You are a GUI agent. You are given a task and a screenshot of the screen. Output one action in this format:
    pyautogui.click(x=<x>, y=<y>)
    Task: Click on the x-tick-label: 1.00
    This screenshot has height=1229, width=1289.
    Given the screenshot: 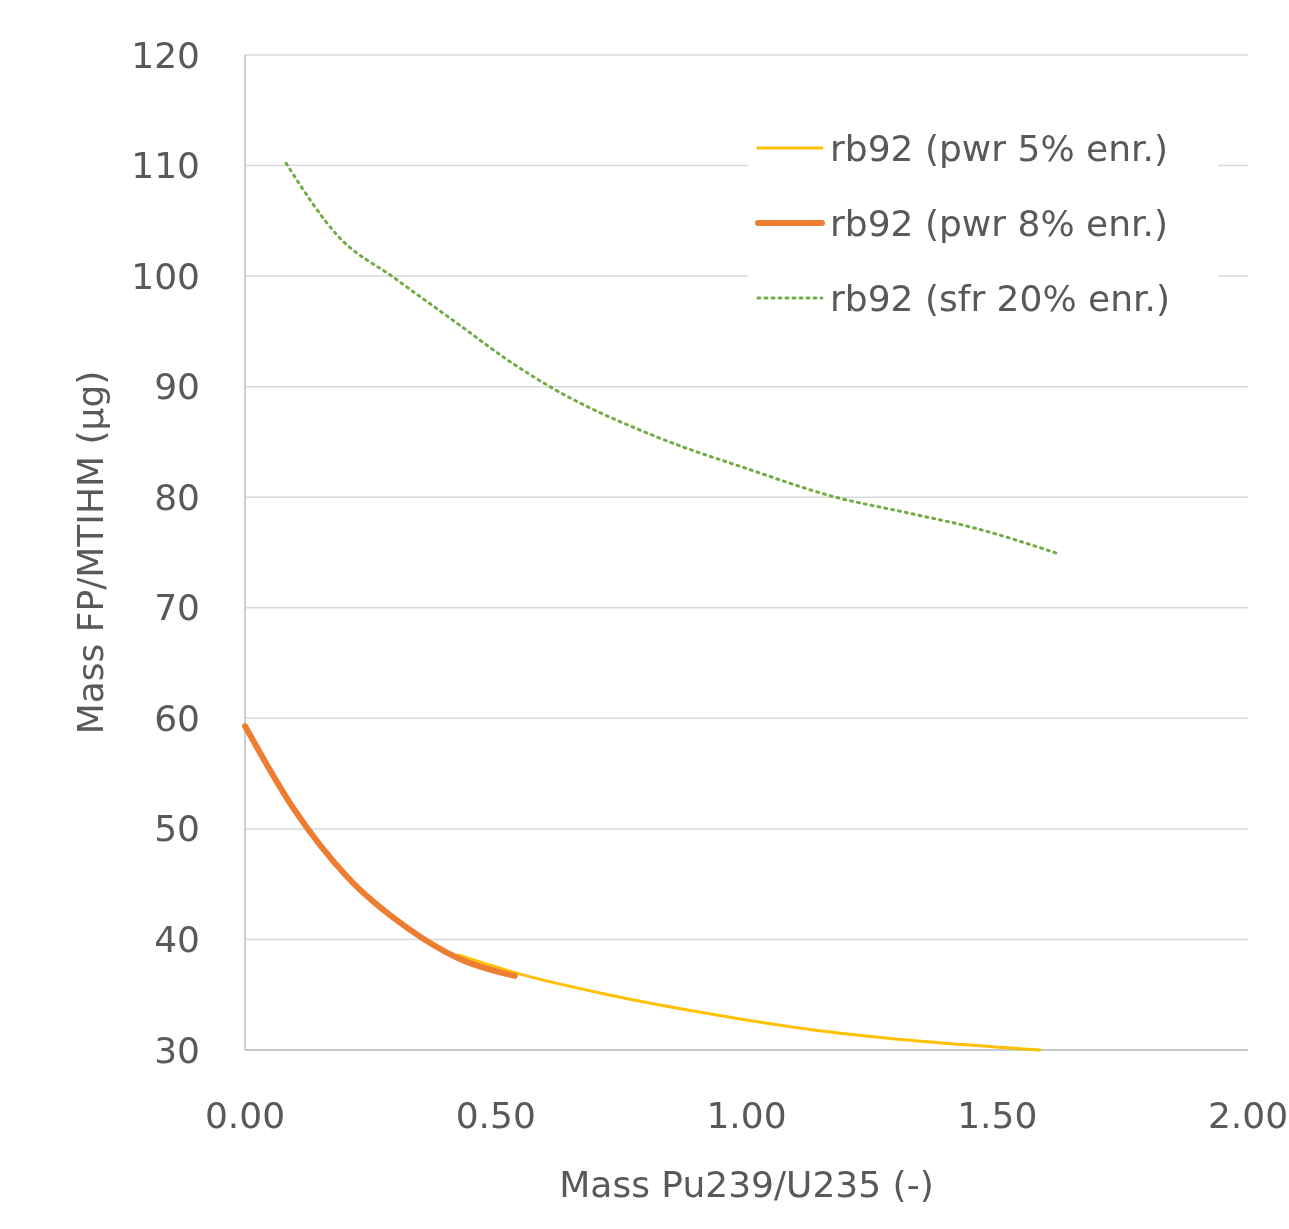 What is the action you would take?
    pyautogui.click(x=746, y=1115)
    